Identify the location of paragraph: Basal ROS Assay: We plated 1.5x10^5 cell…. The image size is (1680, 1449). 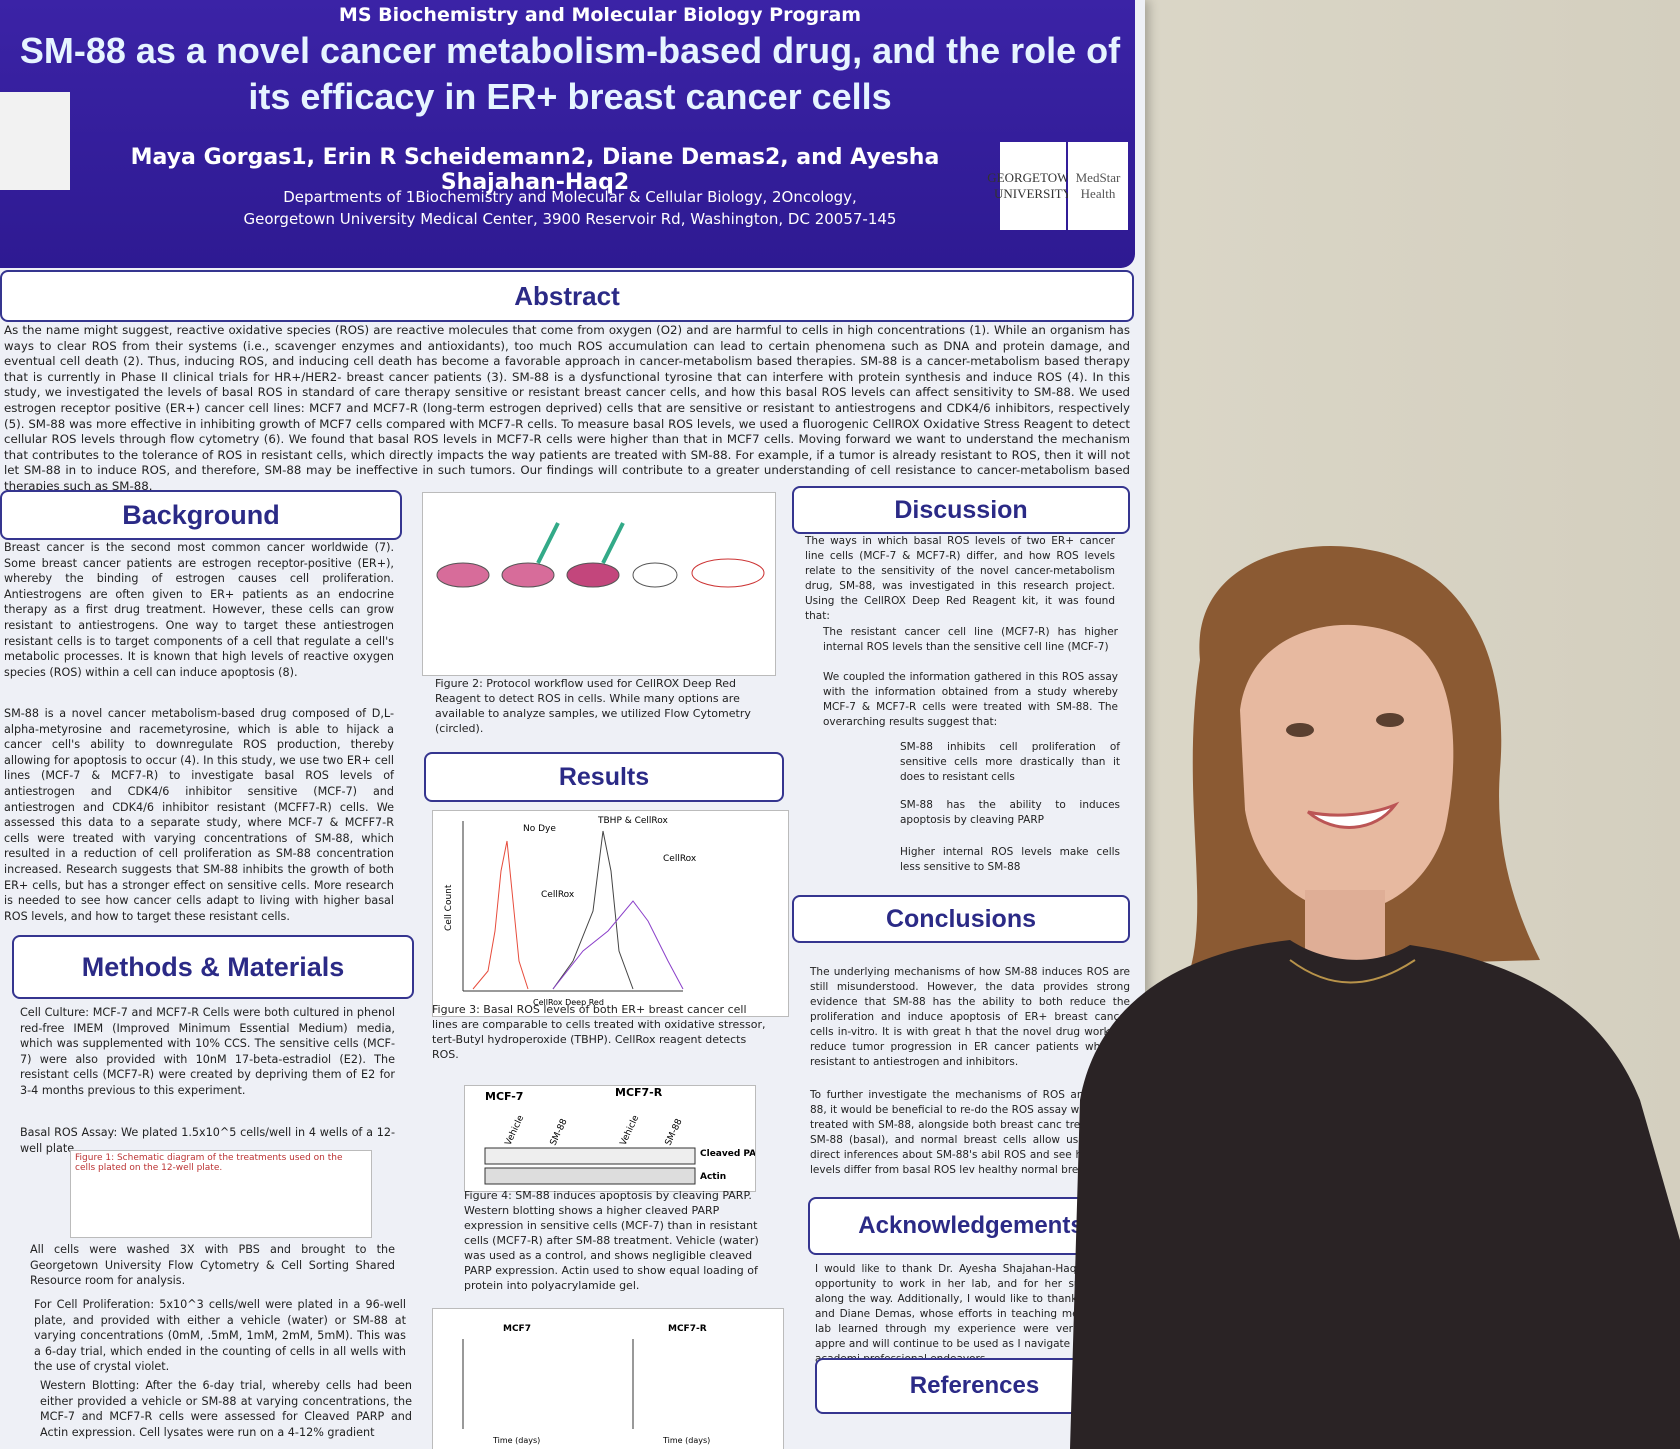
(207, 1140).